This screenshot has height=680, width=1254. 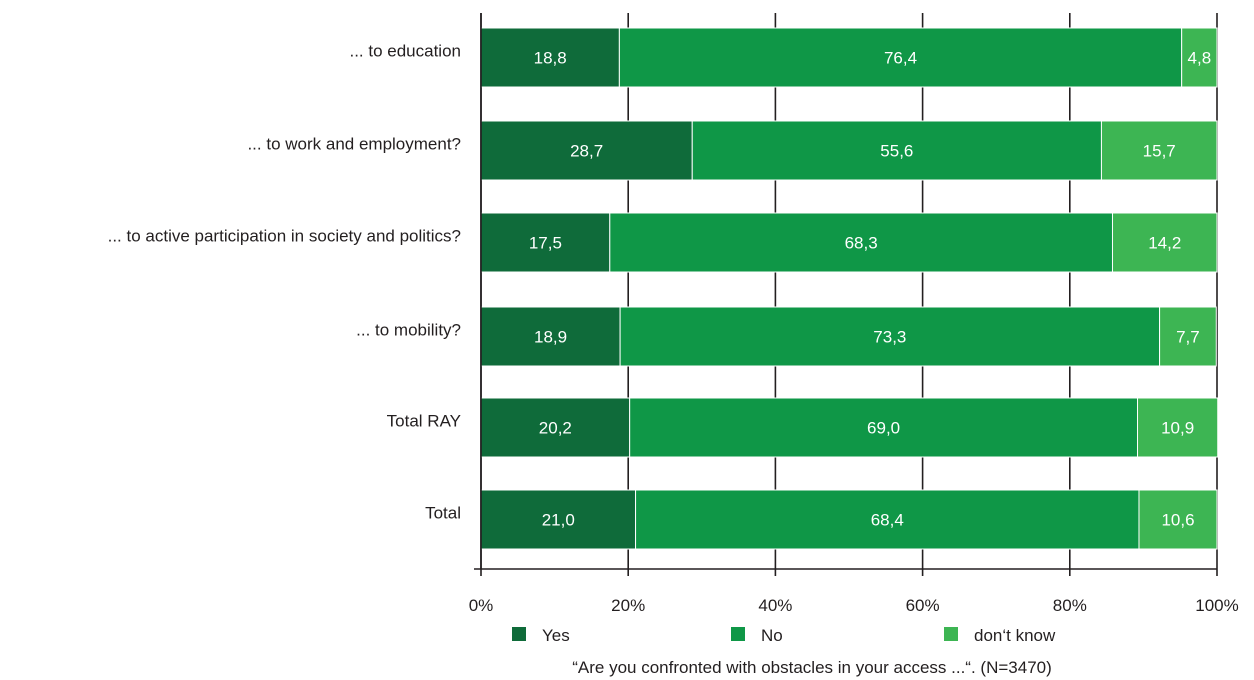 I want to click on data-label: 18,8, so click(x=550, y=58).